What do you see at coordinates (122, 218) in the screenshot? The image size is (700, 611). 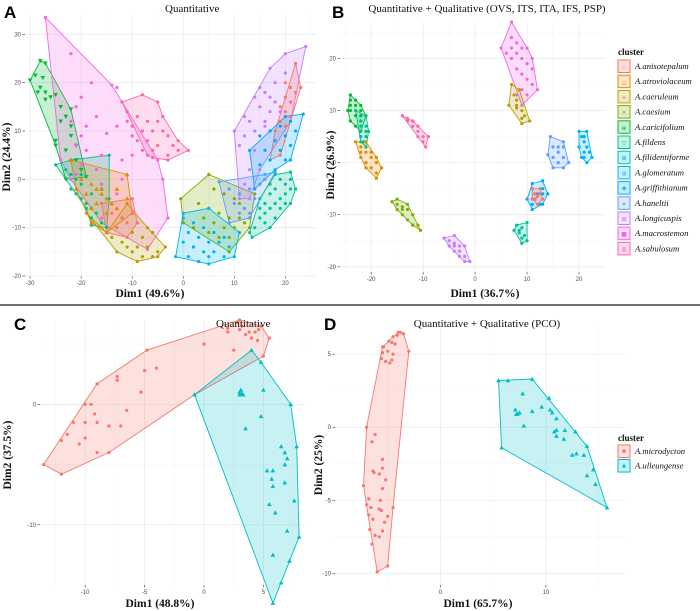 I see `data-point-a-anisotepalum` at bounding box center [122, 218].